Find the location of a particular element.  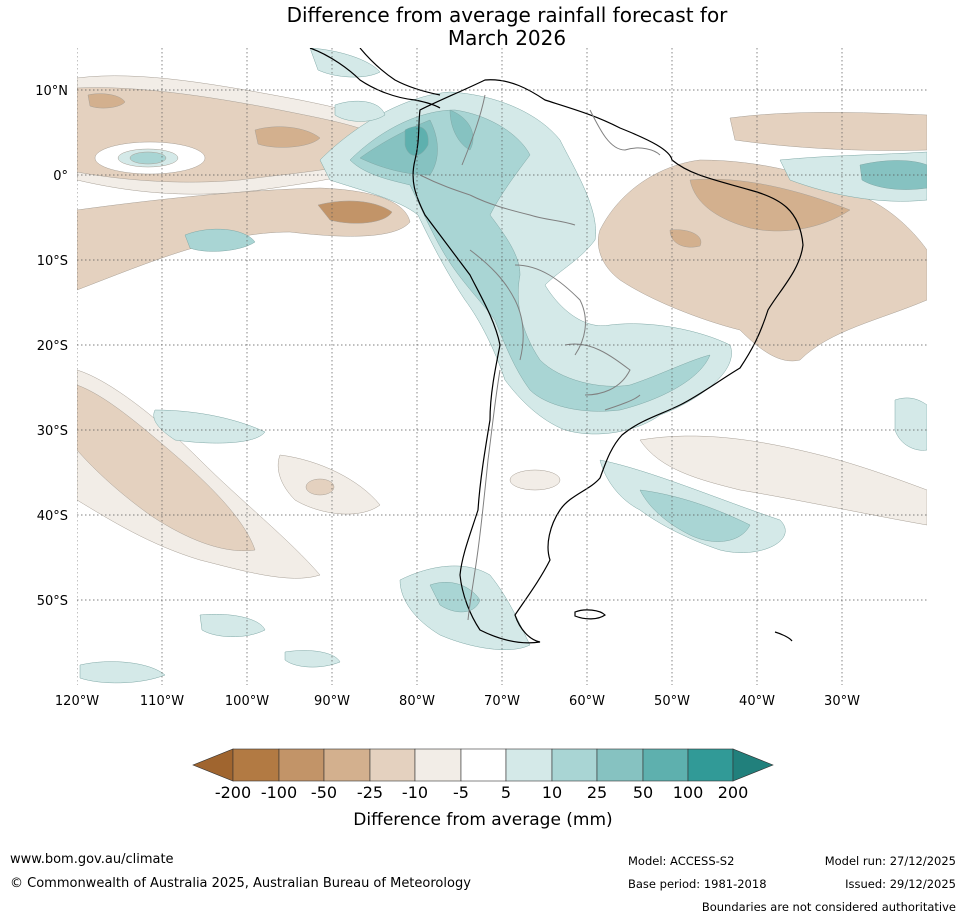

falkland-islands is located at coordinates (590, 614).